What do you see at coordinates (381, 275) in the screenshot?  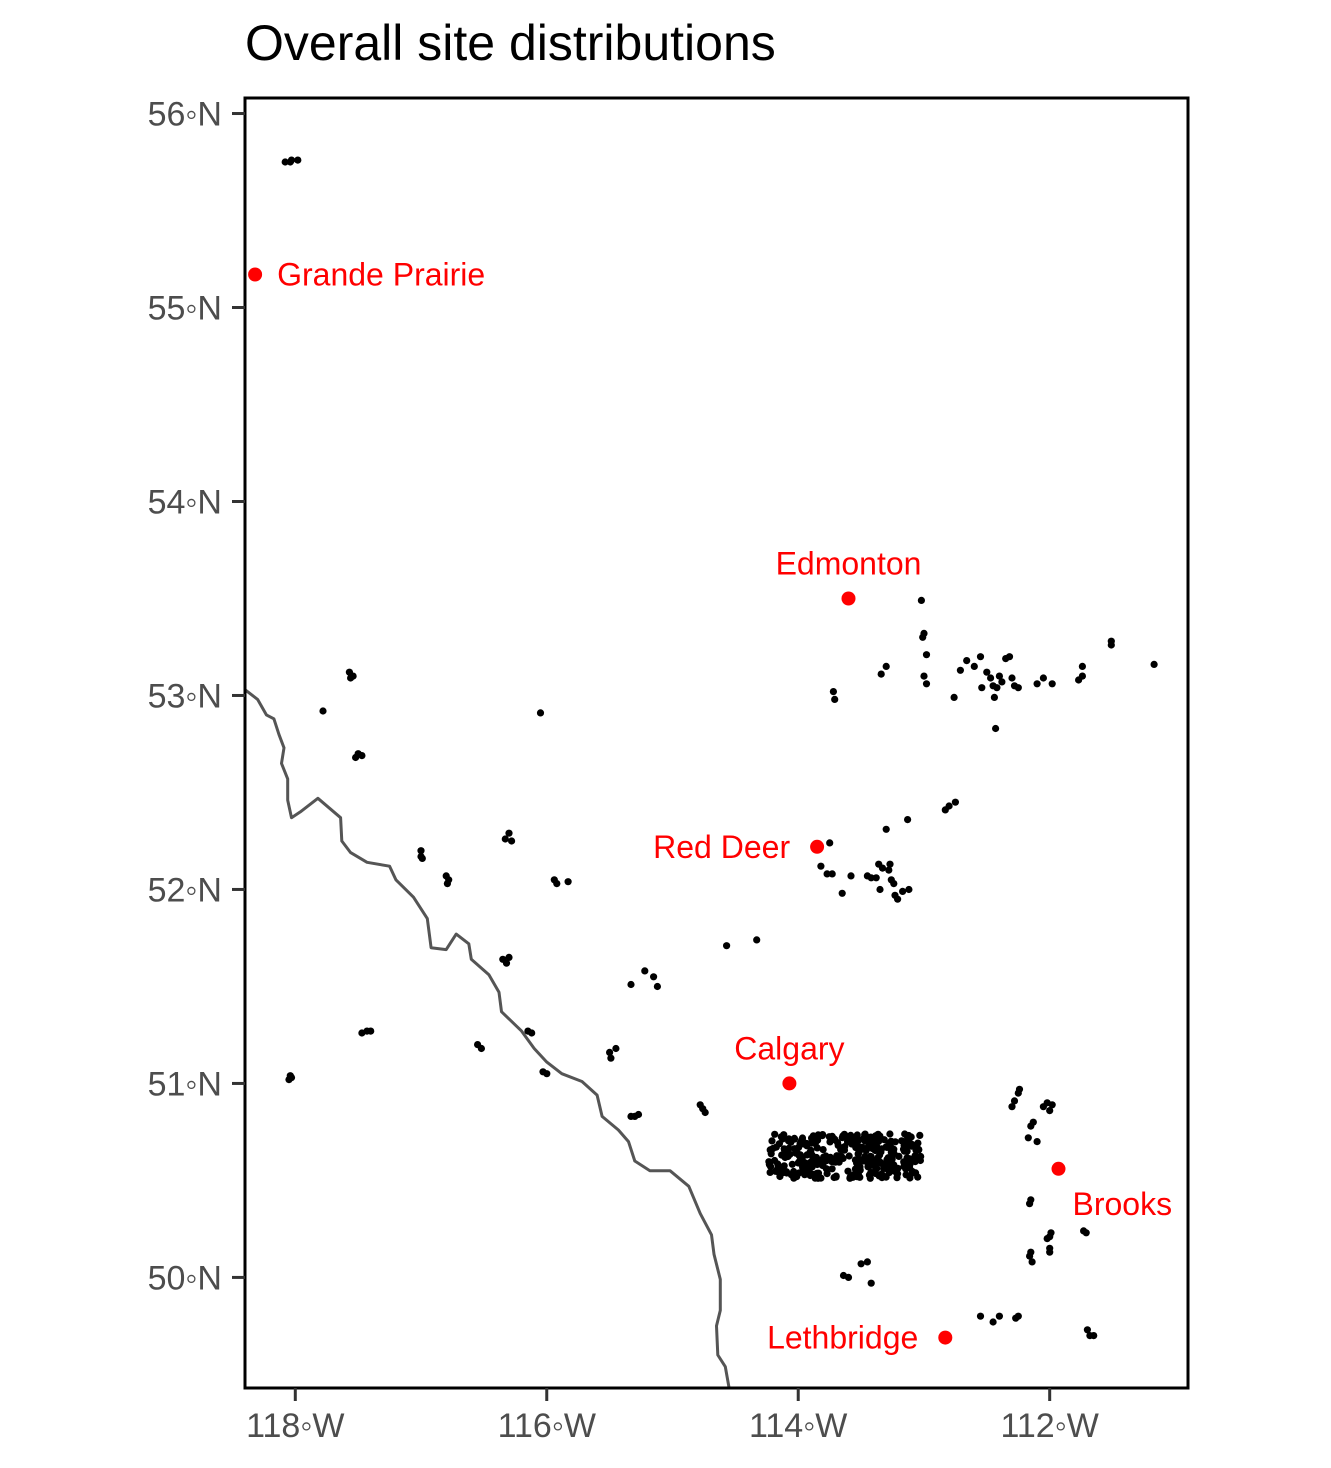 I see `city-label-grande-prairie: Grande Prairie` at bounding box center [381, 275].